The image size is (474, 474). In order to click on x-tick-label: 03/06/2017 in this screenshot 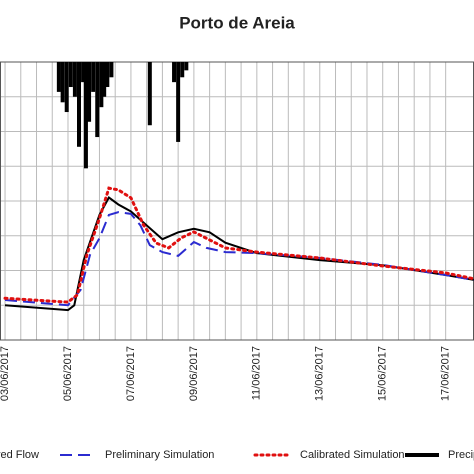, I will do `click(5, 373)`.